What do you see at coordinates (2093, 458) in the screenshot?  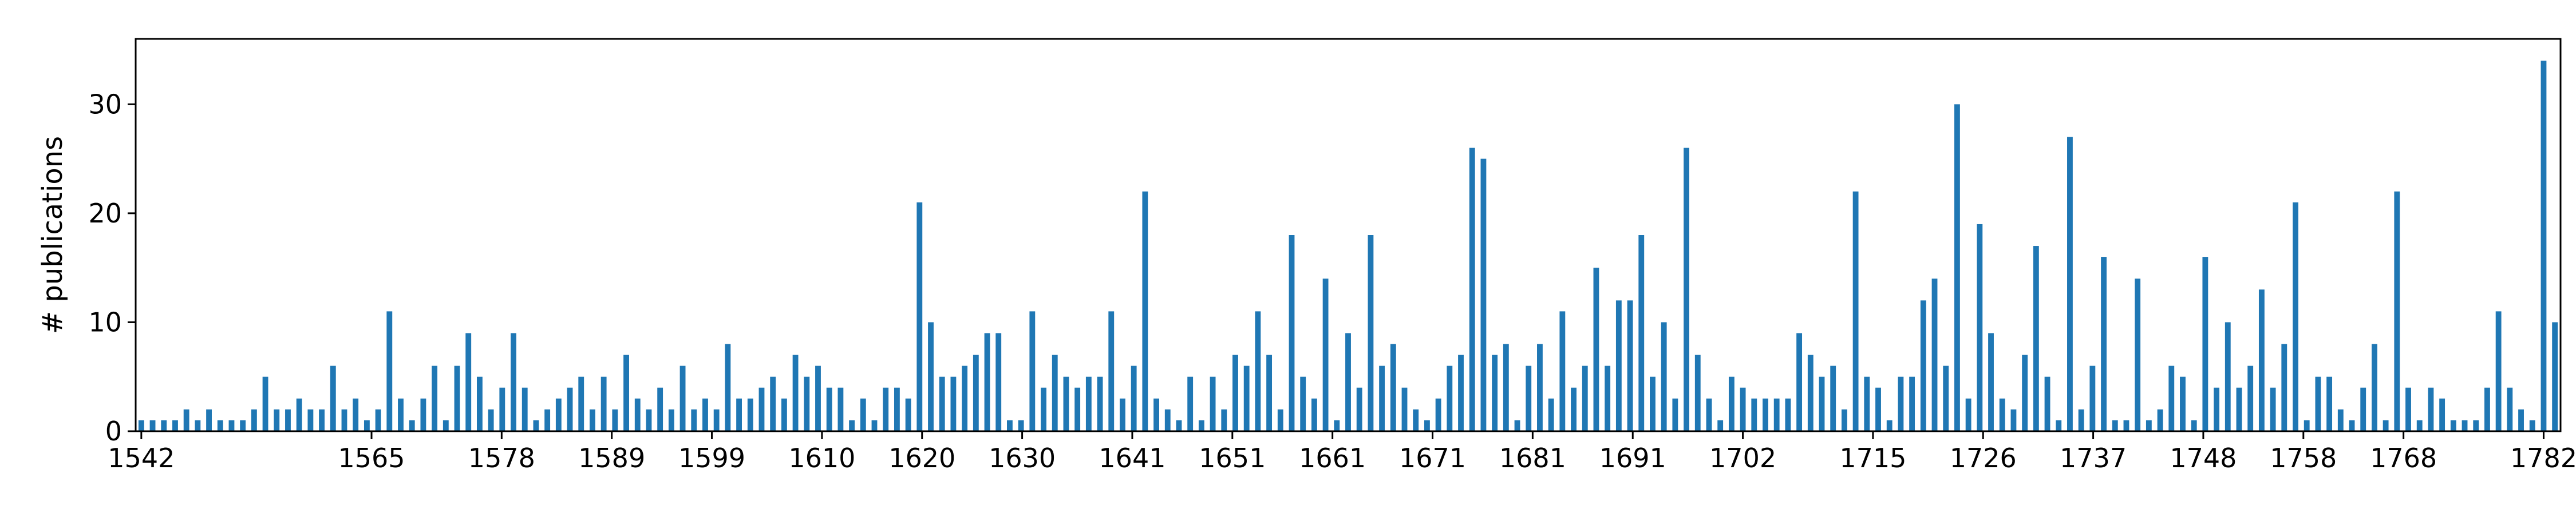 I see `x-tick-label: 1737` at bounding box center [2093, 458].